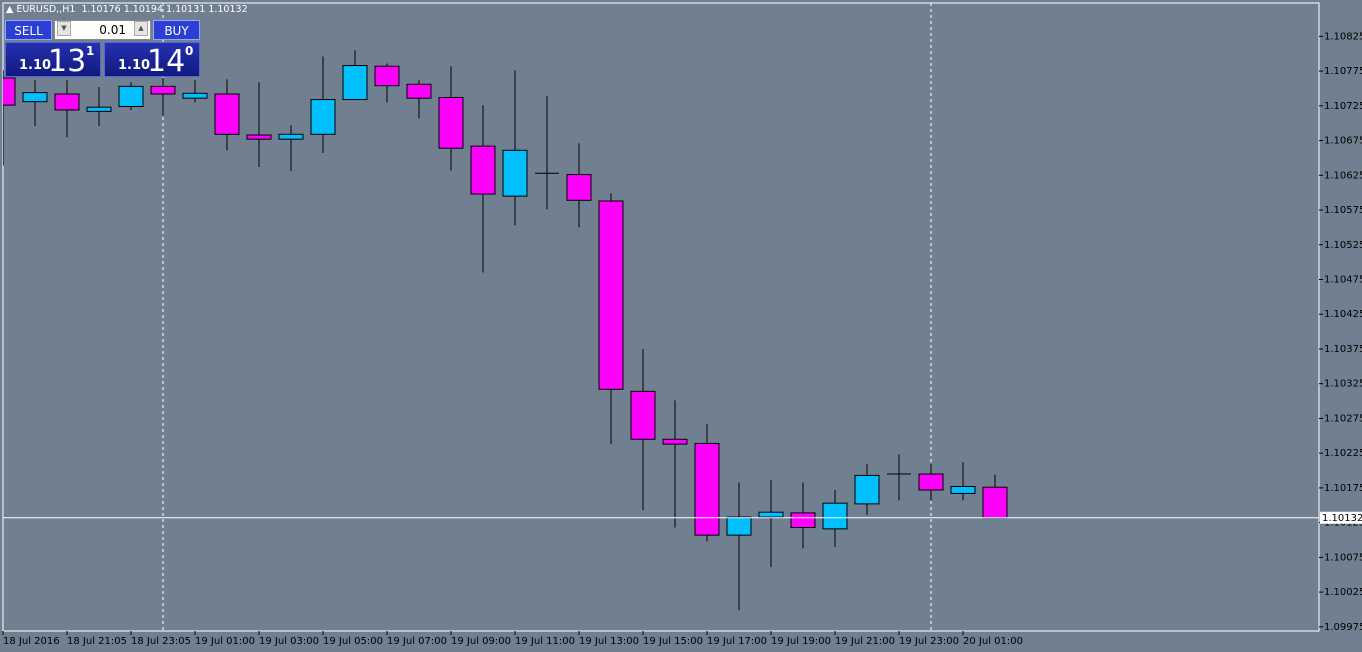 The width and height of the screenshot is (1362, 652). What do you see at coordinates (673, 641) in the screenshot?
I see `x-tick-label: 19 Jul 15:00` at bounding box center [673, 641].